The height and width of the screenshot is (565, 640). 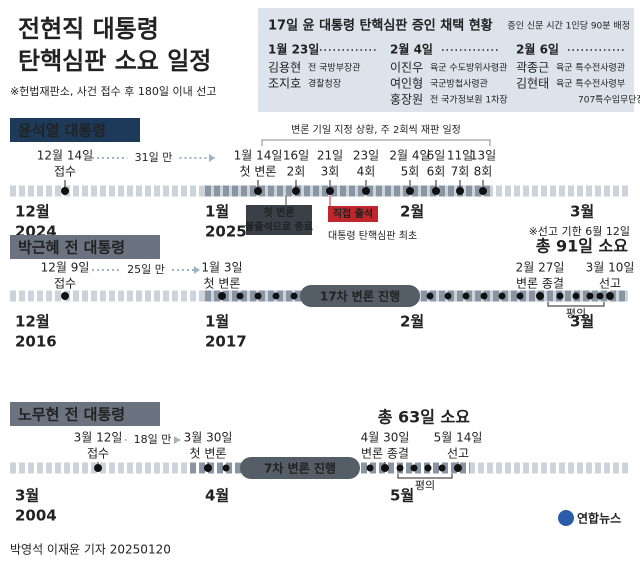 I want to click on event-label: 6회, so click(x=436, y=172).